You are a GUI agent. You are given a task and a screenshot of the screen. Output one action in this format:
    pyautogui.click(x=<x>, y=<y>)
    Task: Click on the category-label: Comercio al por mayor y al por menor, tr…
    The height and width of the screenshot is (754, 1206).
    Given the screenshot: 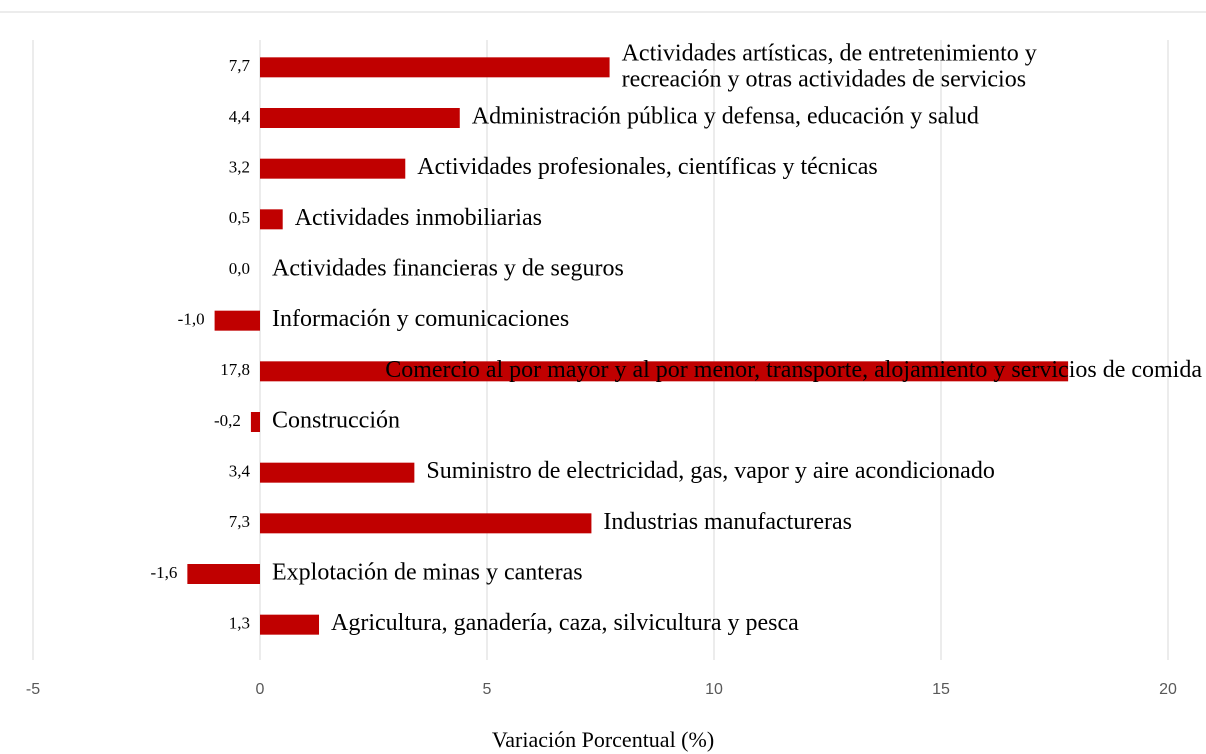 What is the action you would take?
    pyautogui.click(x=793, y=370)
    